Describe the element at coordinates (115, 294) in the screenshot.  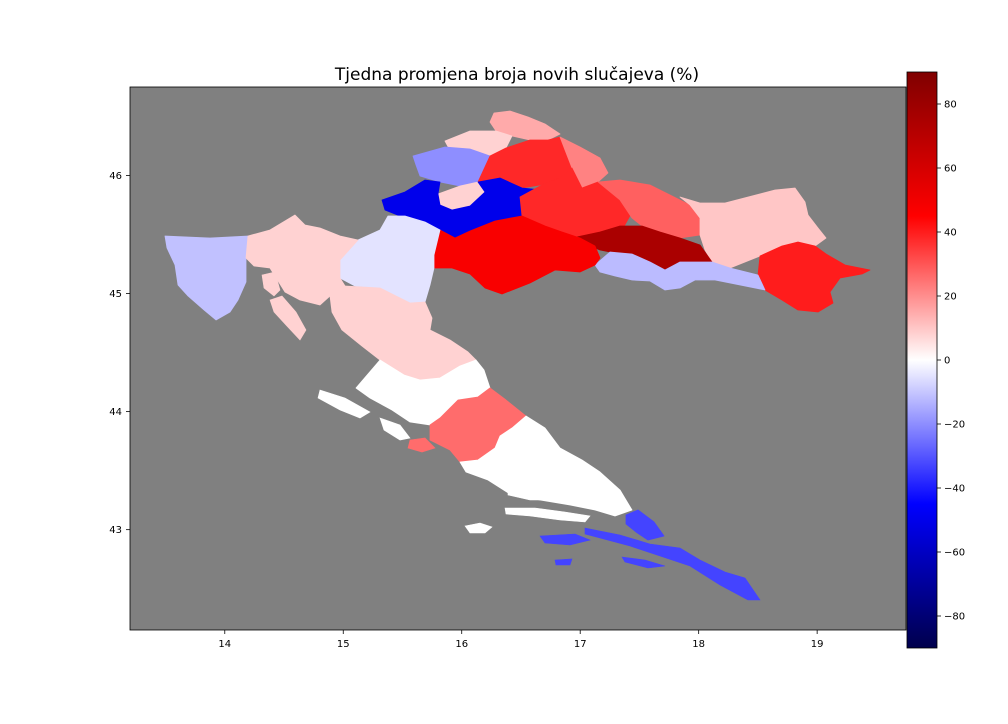
I see `y-tick-label: 45` at that location.